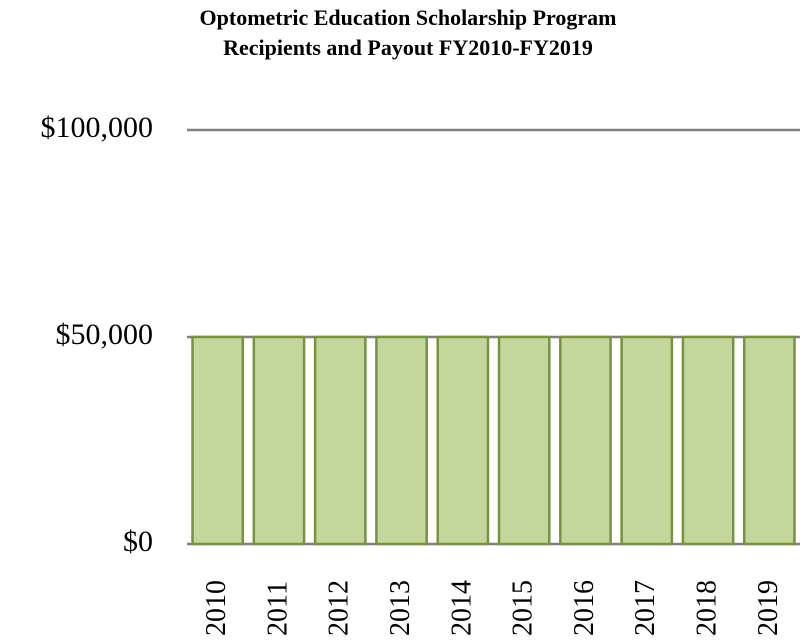  What do you see at coordinates (408, 17) in the screenshot?
I see `chart-title: Optometric Education Scholarship Program` at bounding box center [408, 17].